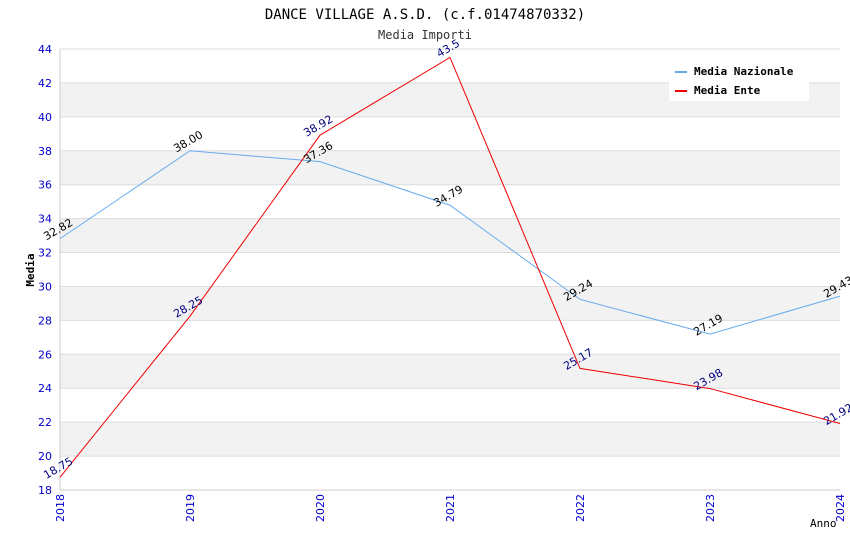 The image size is (850, 550). Describe the element at coordinates (30, 269) in the screenshot. I see `y-axis-label: Media` at that location.